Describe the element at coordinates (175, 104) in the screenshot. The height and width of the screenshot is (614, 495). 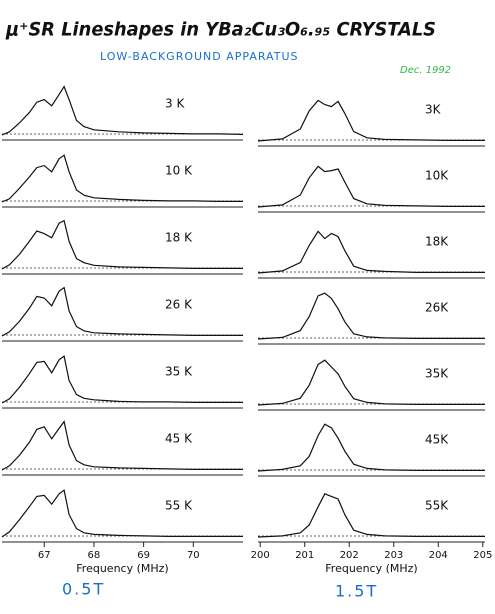
I see `temperature-label: 3 K` at that location.